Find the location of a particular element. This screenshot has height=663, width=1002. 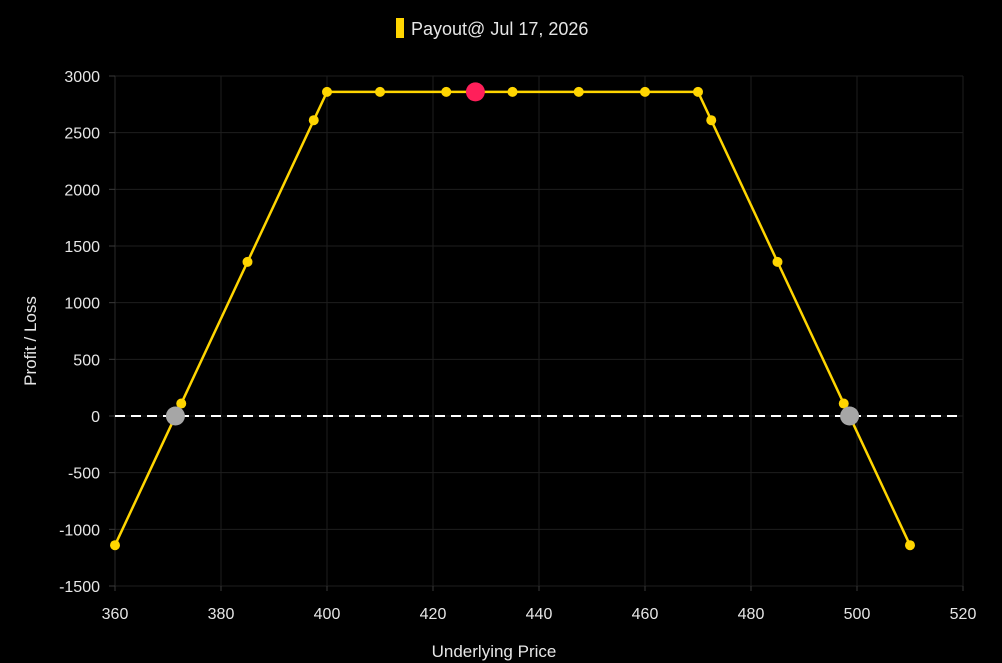

y-tick-label: 2500 is located at coordinates (82, 134).